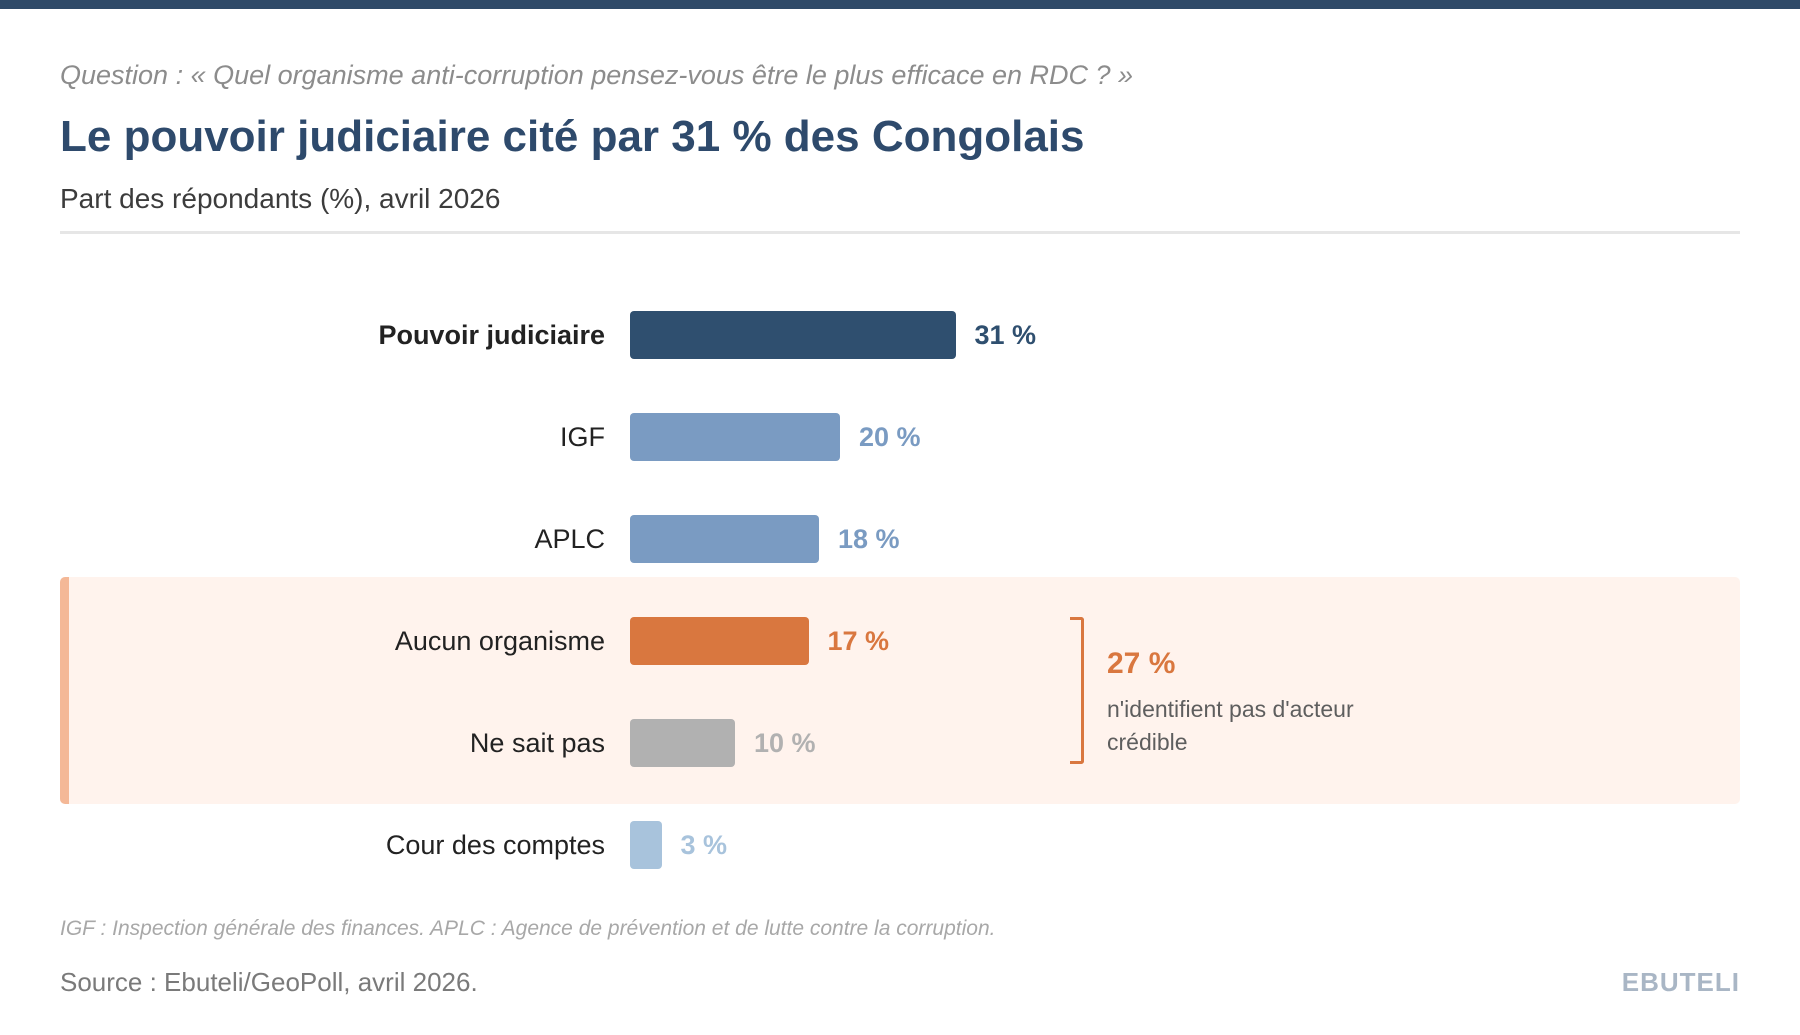 Image resolution: width=1800 pixels, height=1035 pixels. Describe the element at coordinates (900, 232) in the screenshot. I see `header-divider` at that location.